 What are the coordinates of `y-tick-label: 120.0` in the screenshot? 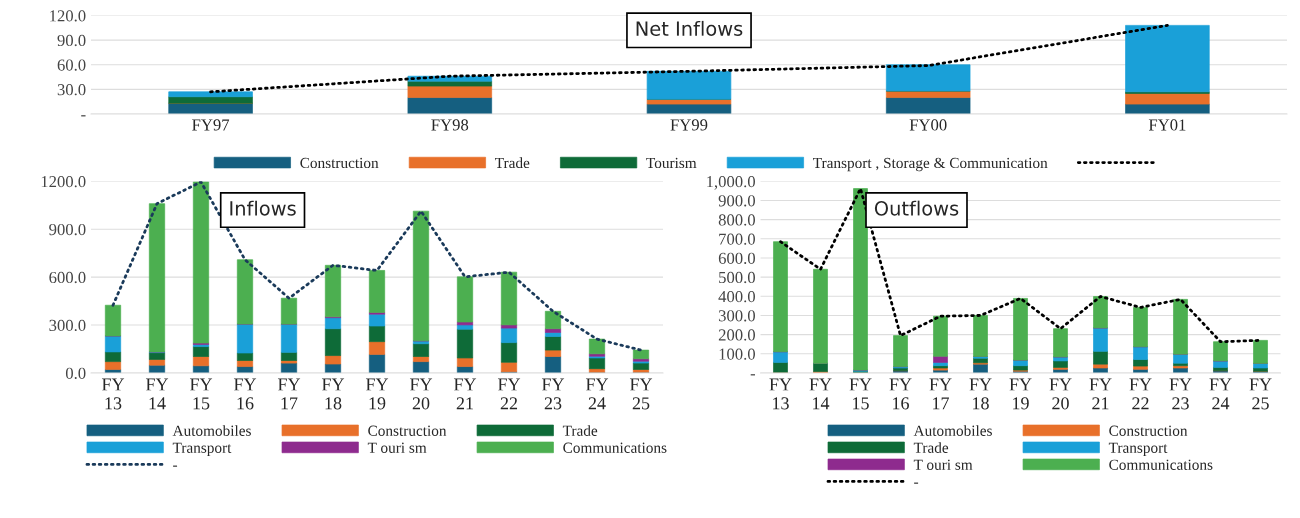 It's located at (68, 16).